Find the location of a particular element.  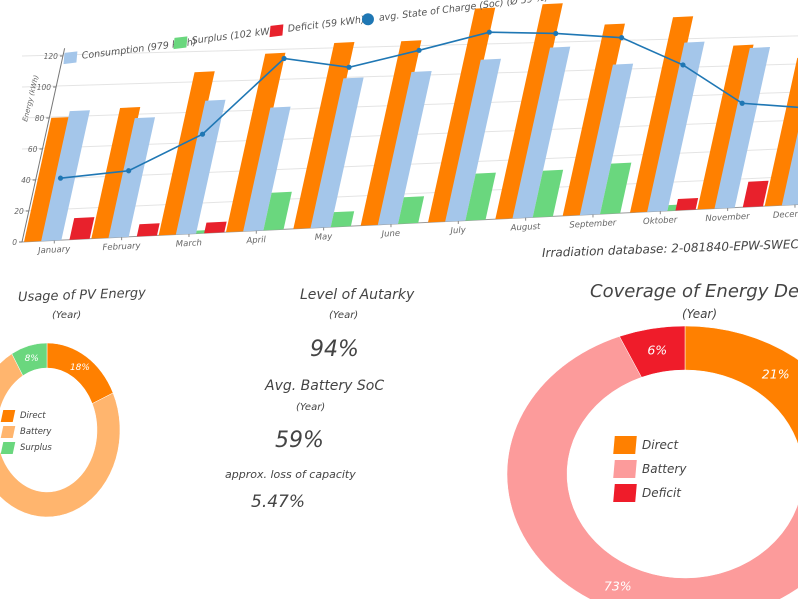

pv-usage-subtitle: (Year) is located at coordinates (67, 315).